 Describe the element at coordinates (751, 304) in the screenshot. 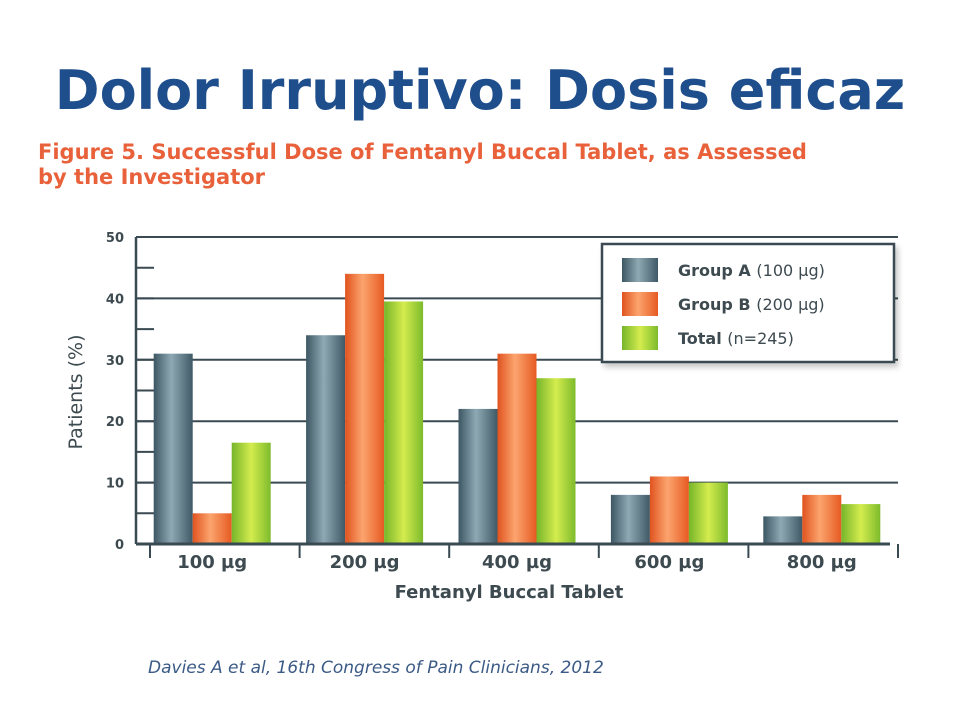

I see `legend-label-group-b: Group B (200 µg)` at that location.